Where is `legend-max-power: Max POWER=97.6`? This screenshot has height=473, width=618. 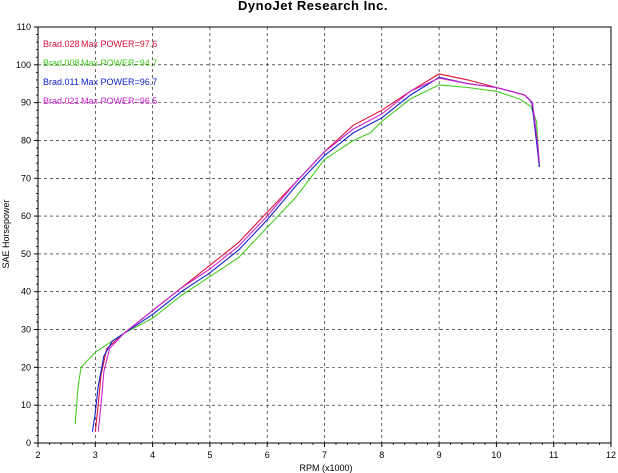
legend-max-power: Max POWER=97.6 is located at coordinates (119, 44).